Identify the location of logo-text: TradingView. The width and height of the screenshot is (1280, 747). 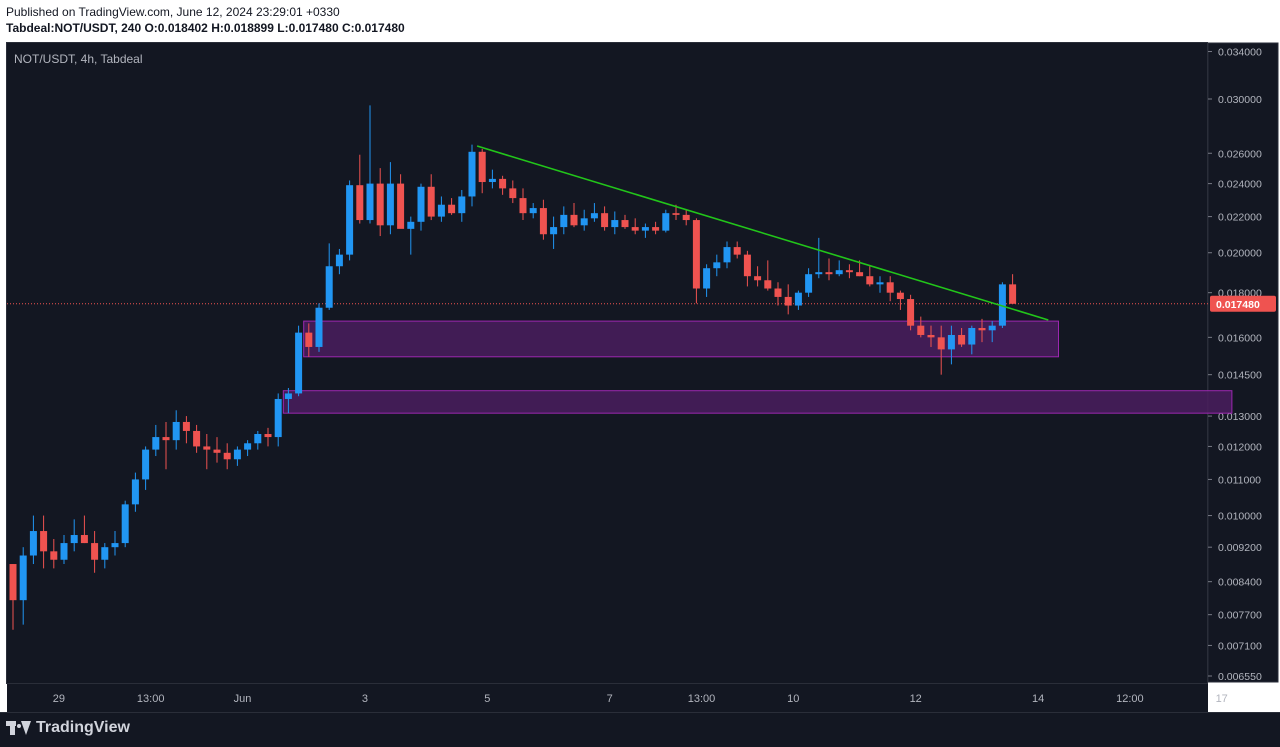
(83, 727).